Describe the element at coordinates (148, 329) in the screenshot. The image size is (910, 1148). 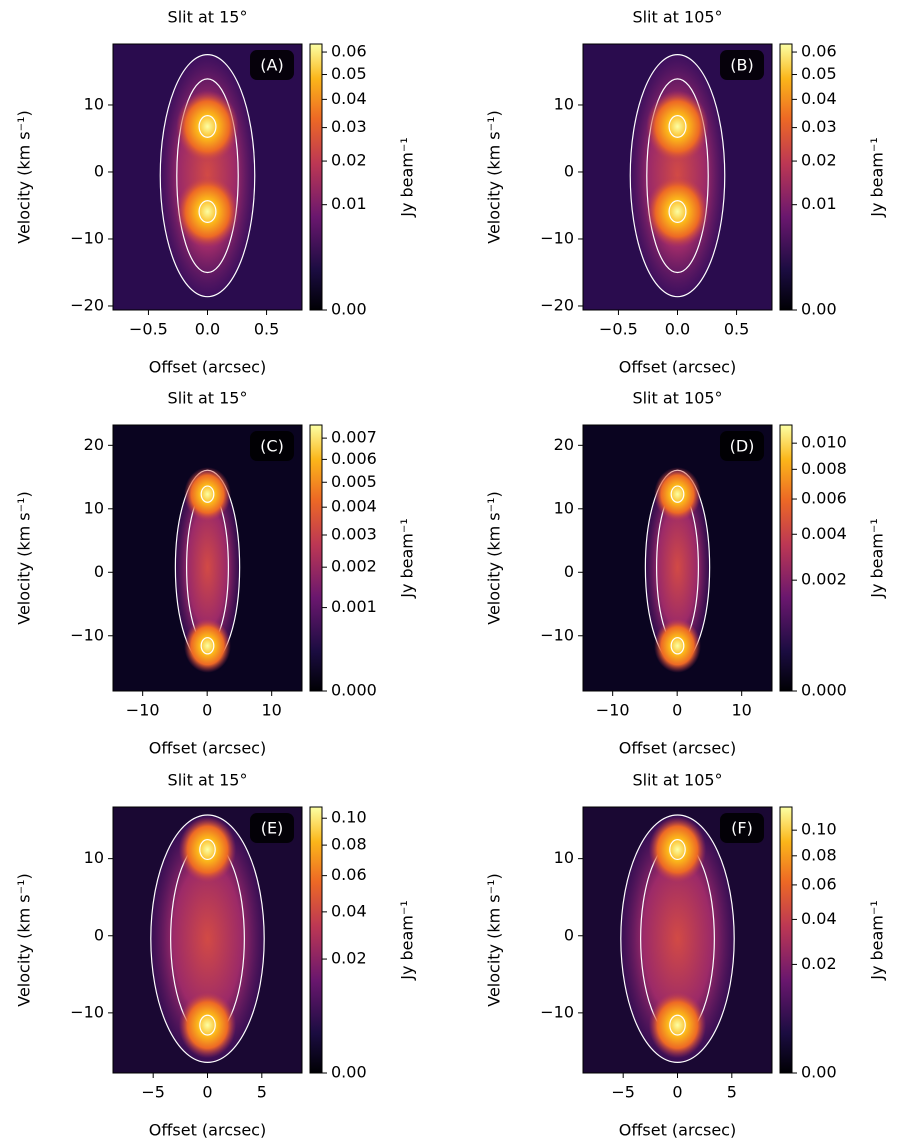
I see `x-tick-label: −0.5` at that location.